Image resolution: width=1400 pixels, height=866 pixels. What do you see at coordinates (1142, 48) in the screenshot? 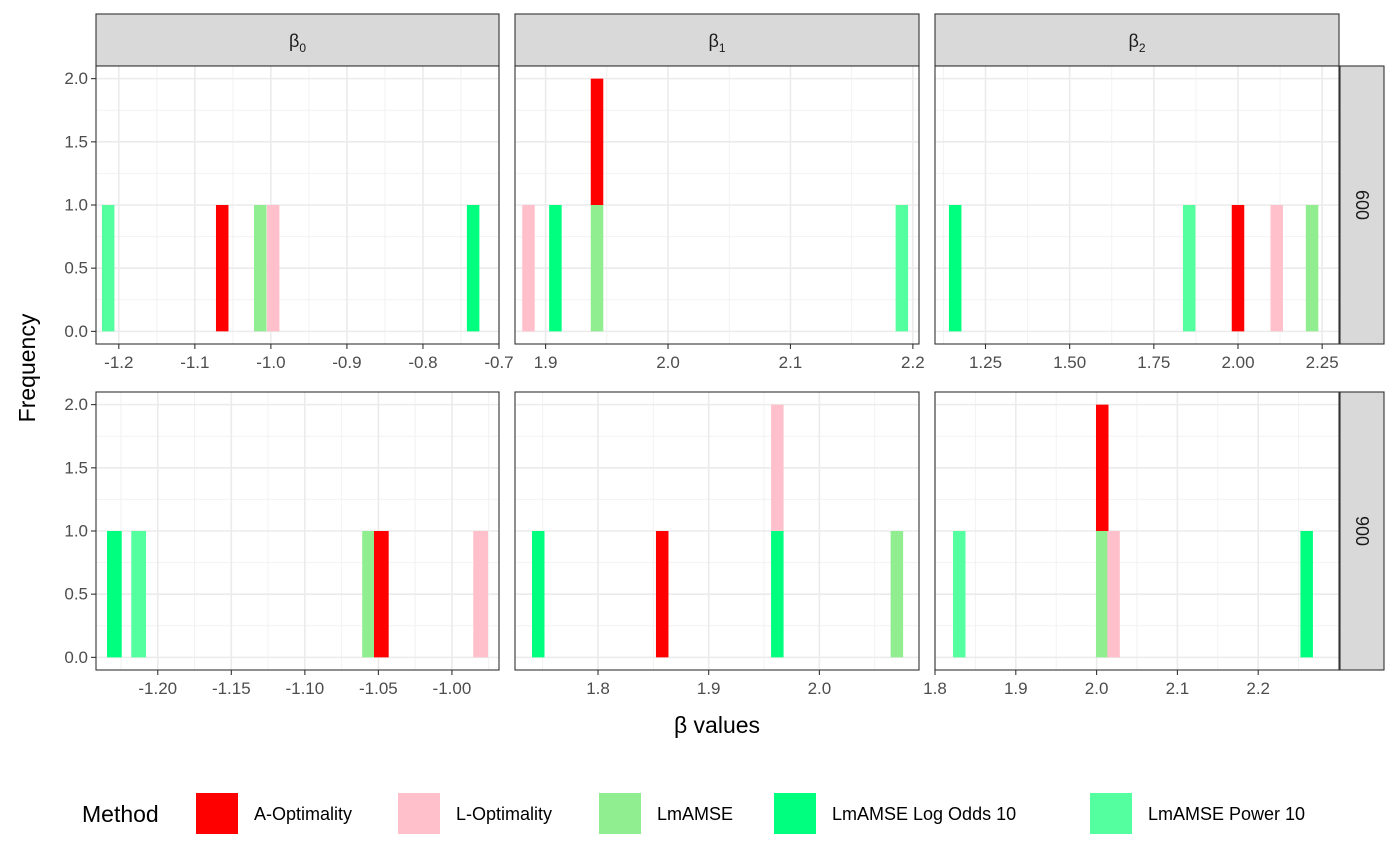
I see `column-strip-subscript-2: 2` at bounding box center [1142, 48].